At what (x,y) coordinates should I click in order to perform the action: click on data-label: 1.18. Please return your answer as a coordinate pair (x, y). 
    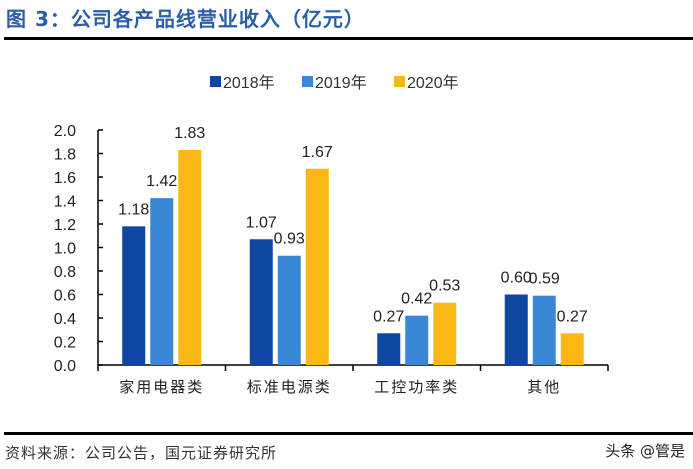
    Looking at the image, I should click on (133, 209).